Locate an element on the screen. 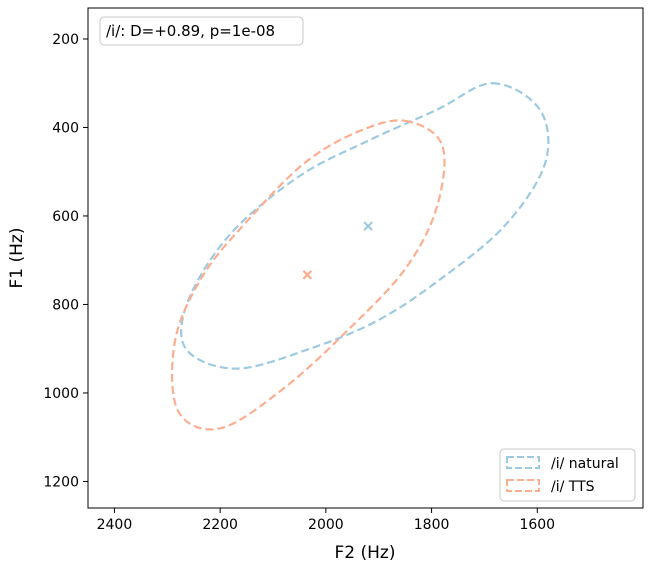  legend-label-natural: /i/ natural is located at coordinates (585, 464).